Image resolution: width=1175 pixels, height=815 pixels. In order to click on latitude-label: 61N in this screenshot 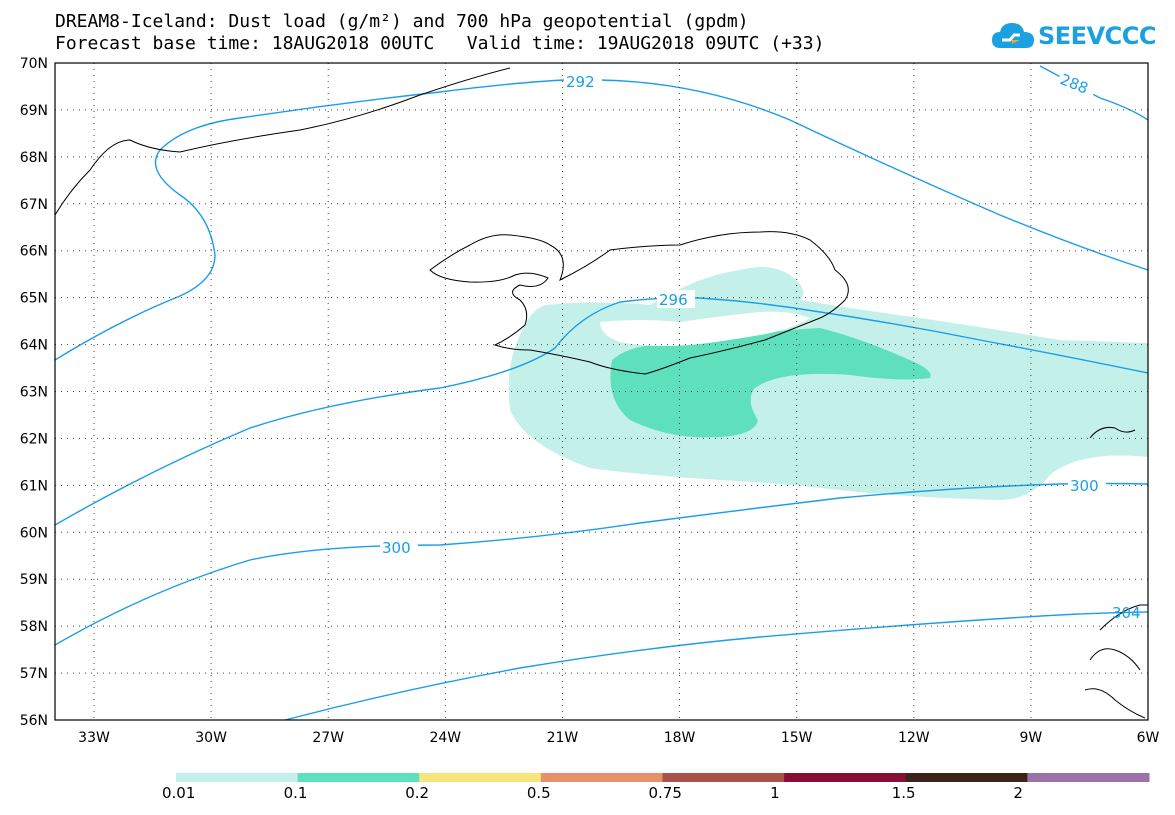, I will do `click(34, 486)`.